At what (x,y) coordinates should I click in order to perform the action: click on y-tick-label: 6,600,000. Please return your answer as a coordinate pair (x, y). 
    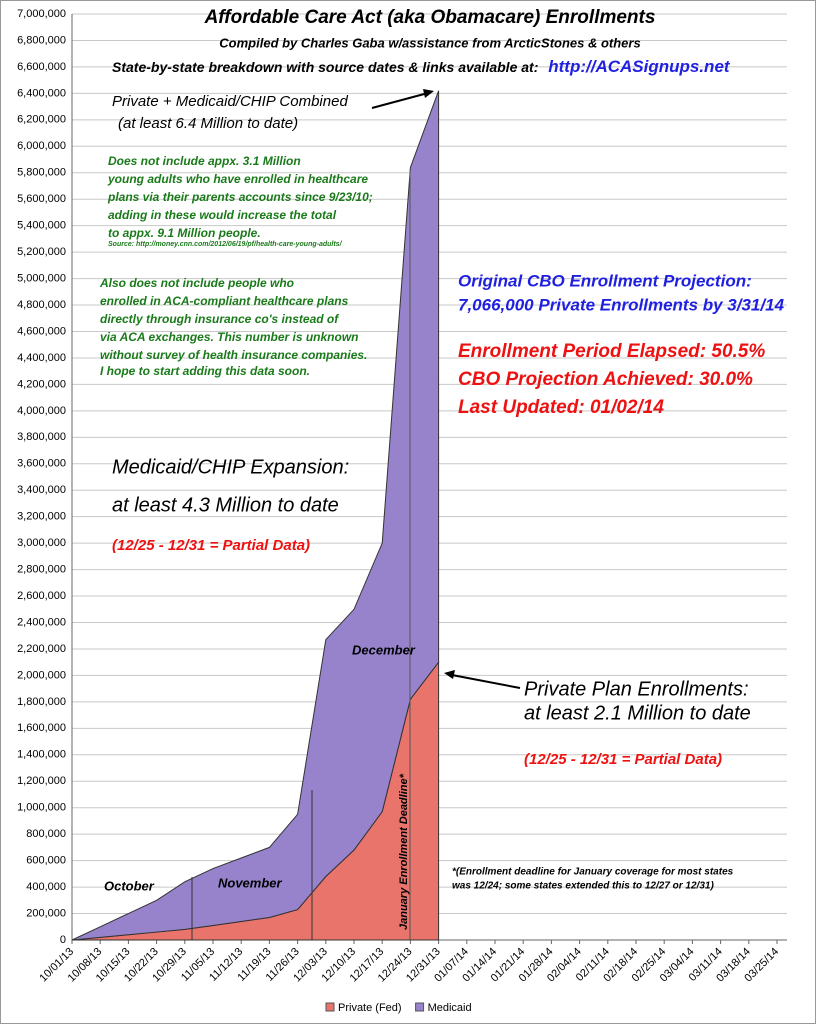
    Looking at the image, I should click on (41, 67).